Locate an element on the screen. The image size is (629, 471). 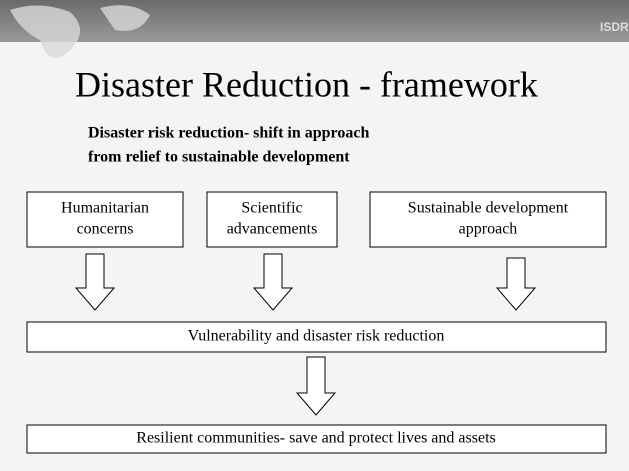
node-label: approach is located at coordinates (488, 229).